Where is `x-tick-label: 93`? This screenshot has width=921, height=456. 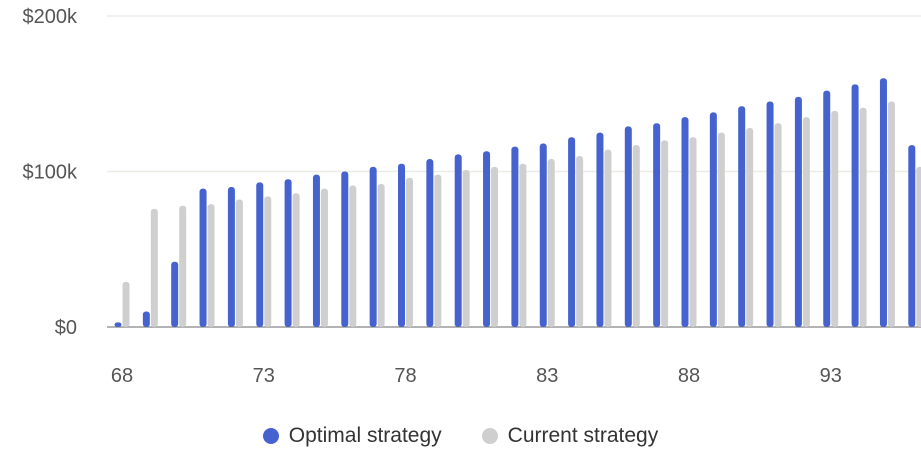
x-tick-label: 93 is located at coordinates (831, 376).